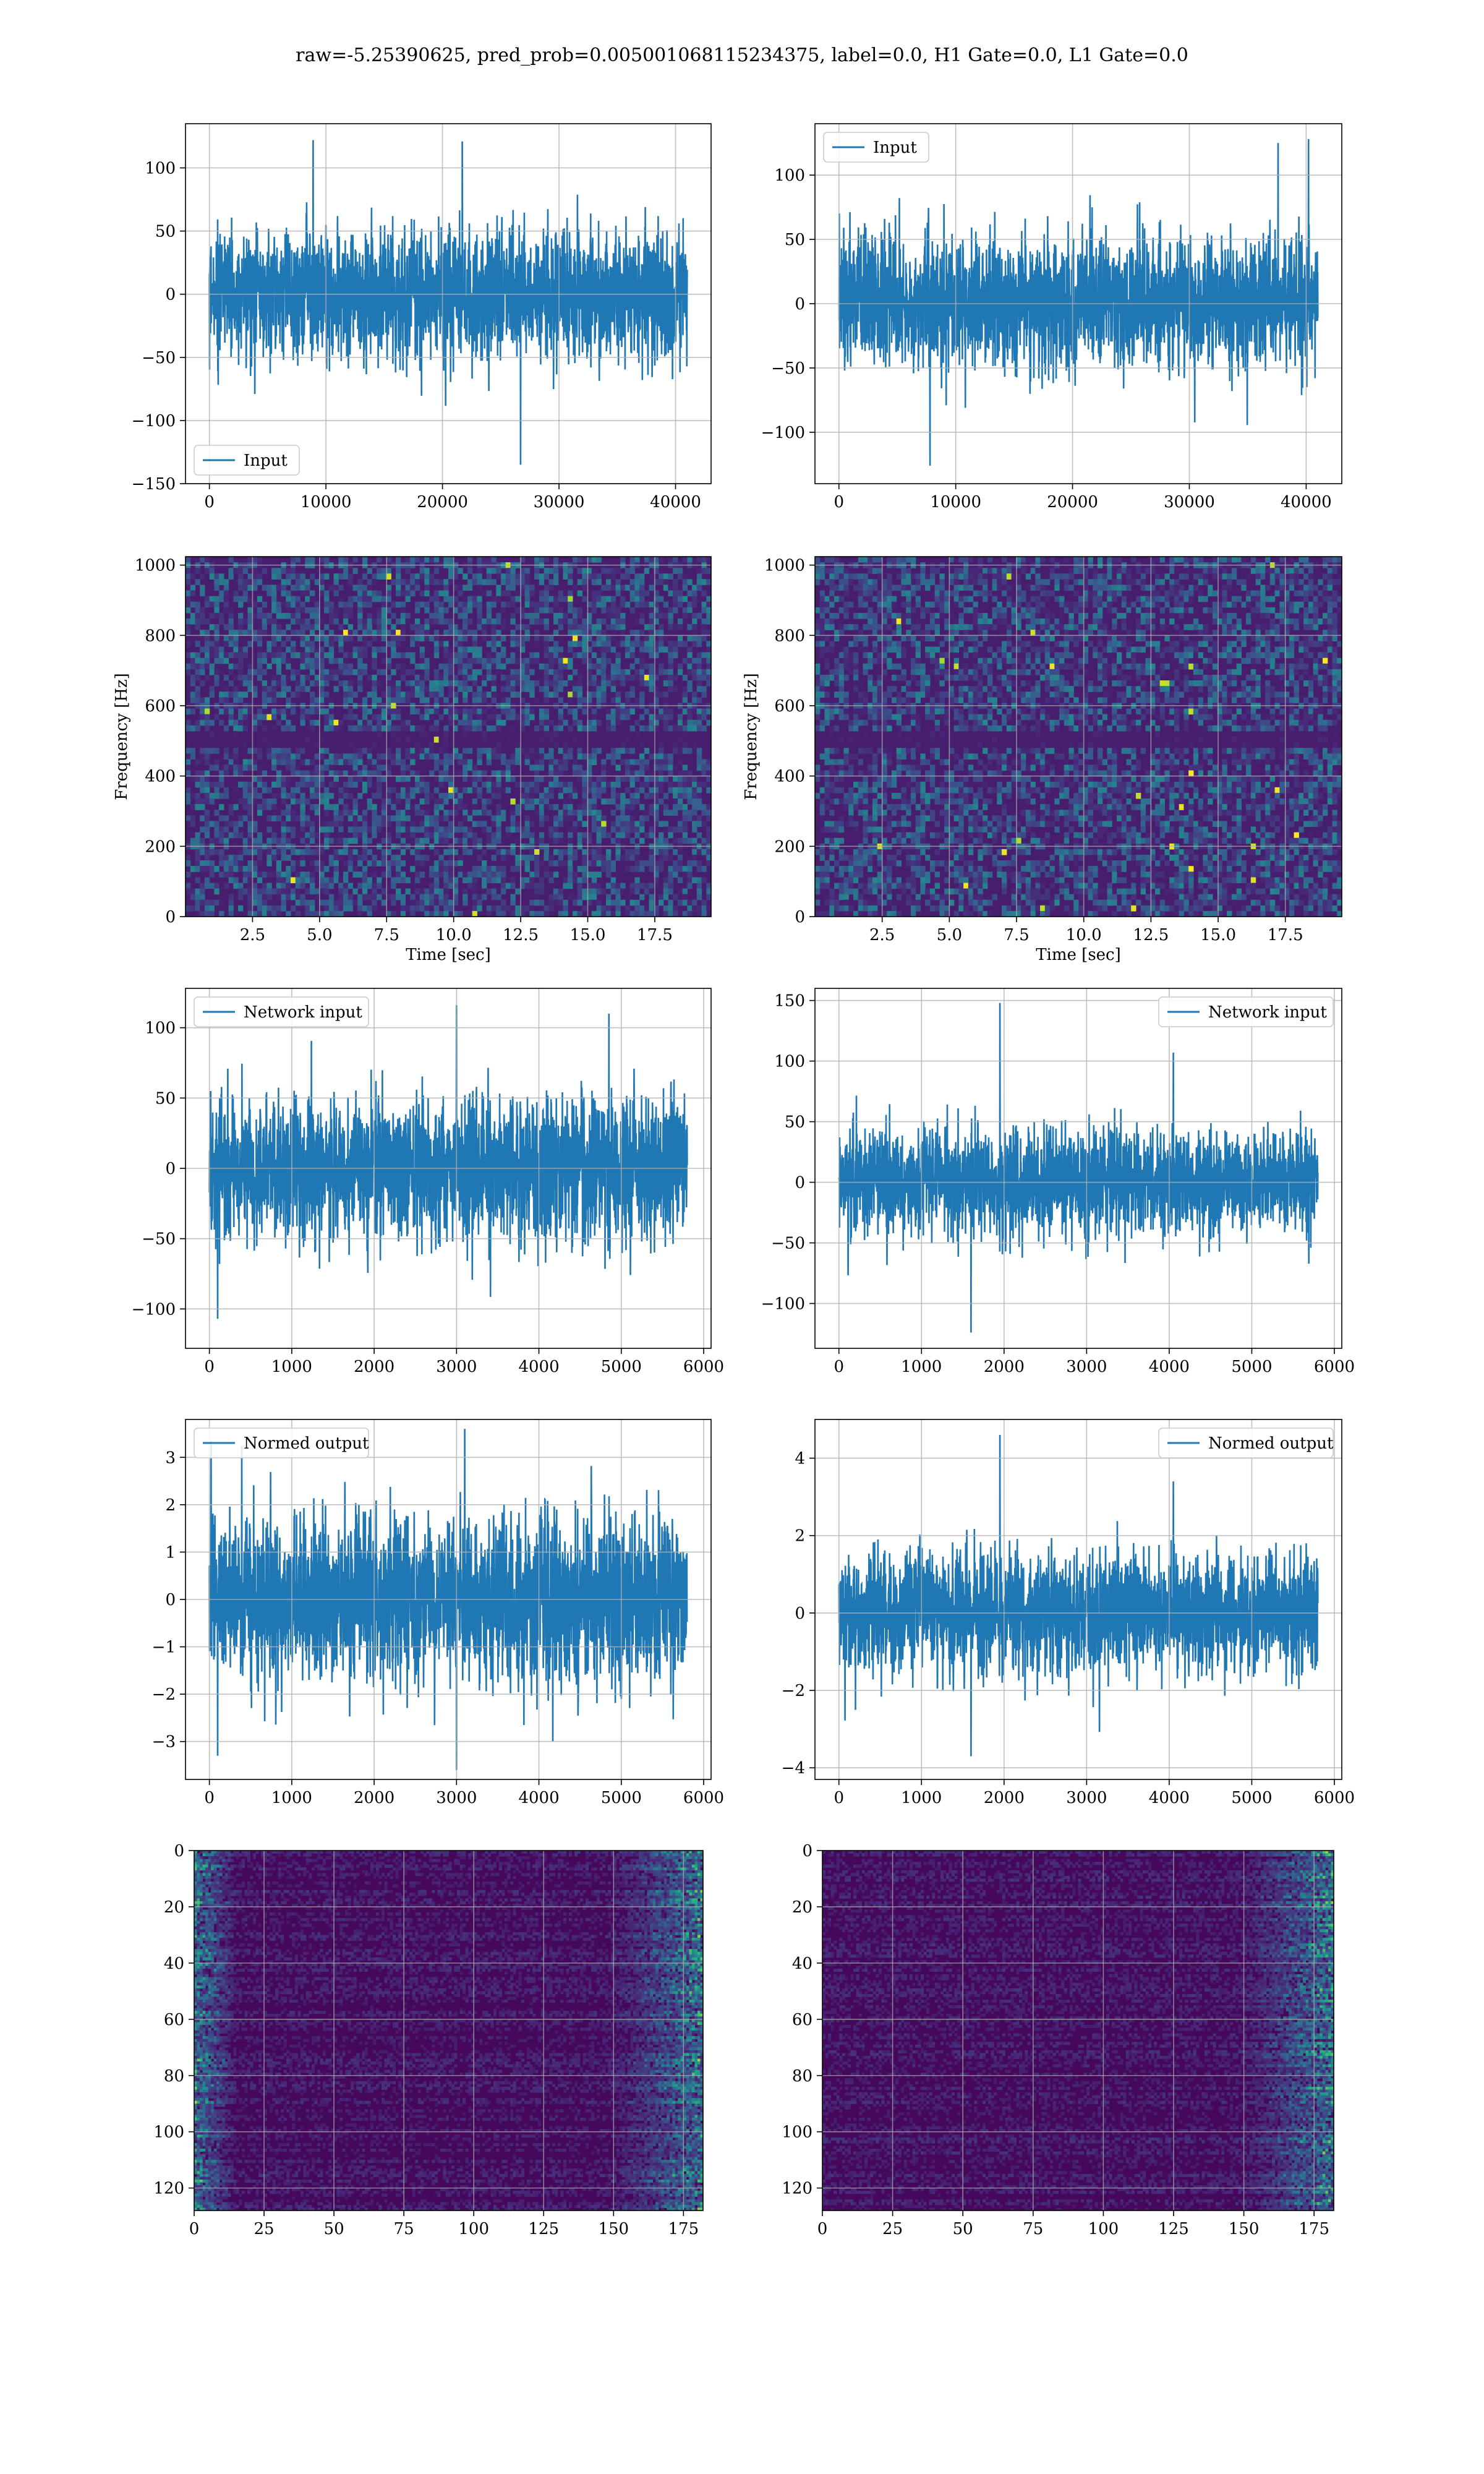 The image size is (1484, 2474). Describe the element at coordinates (1078, 737) in the screenshot. I see `plot-area` at that location.